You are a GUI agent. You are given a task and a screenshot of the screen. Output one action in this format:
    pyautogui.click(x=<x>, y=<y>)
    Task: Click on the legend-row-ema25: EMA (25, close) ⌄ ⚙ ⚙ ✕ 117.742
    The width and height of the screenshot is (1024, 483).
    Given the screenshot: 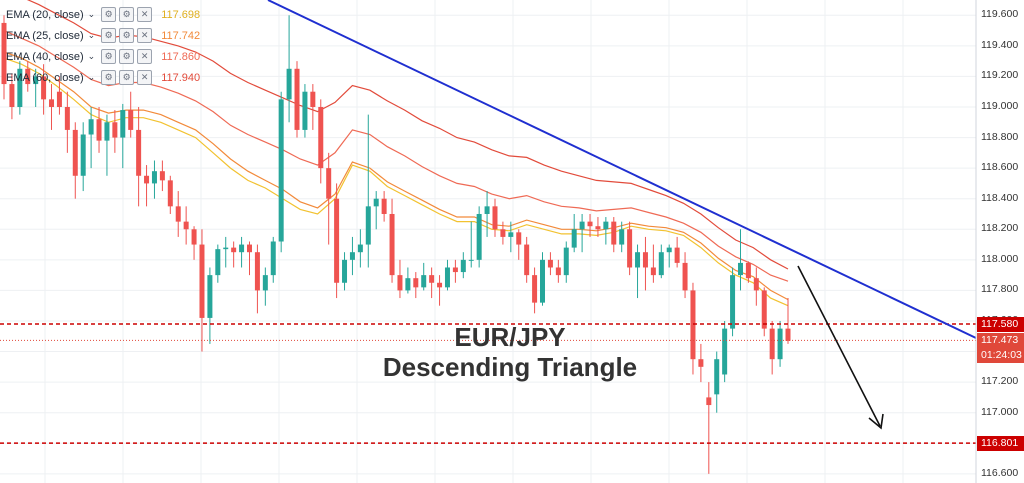 What is the action you would take?
    pyautogui.click(x=103, y=35)
    